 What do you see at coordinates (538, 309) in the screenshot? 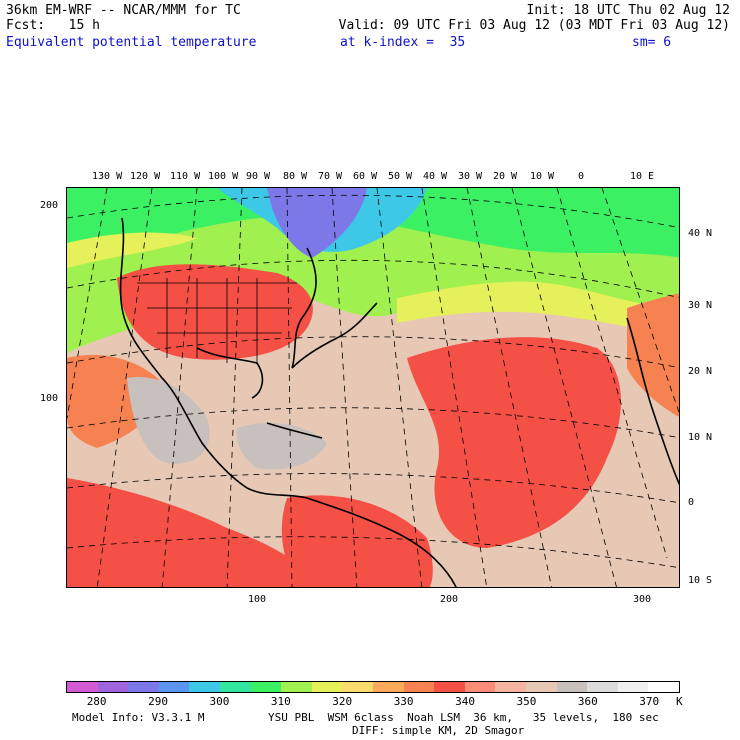
I see `yellow-band` at bounding box center [538, 309].